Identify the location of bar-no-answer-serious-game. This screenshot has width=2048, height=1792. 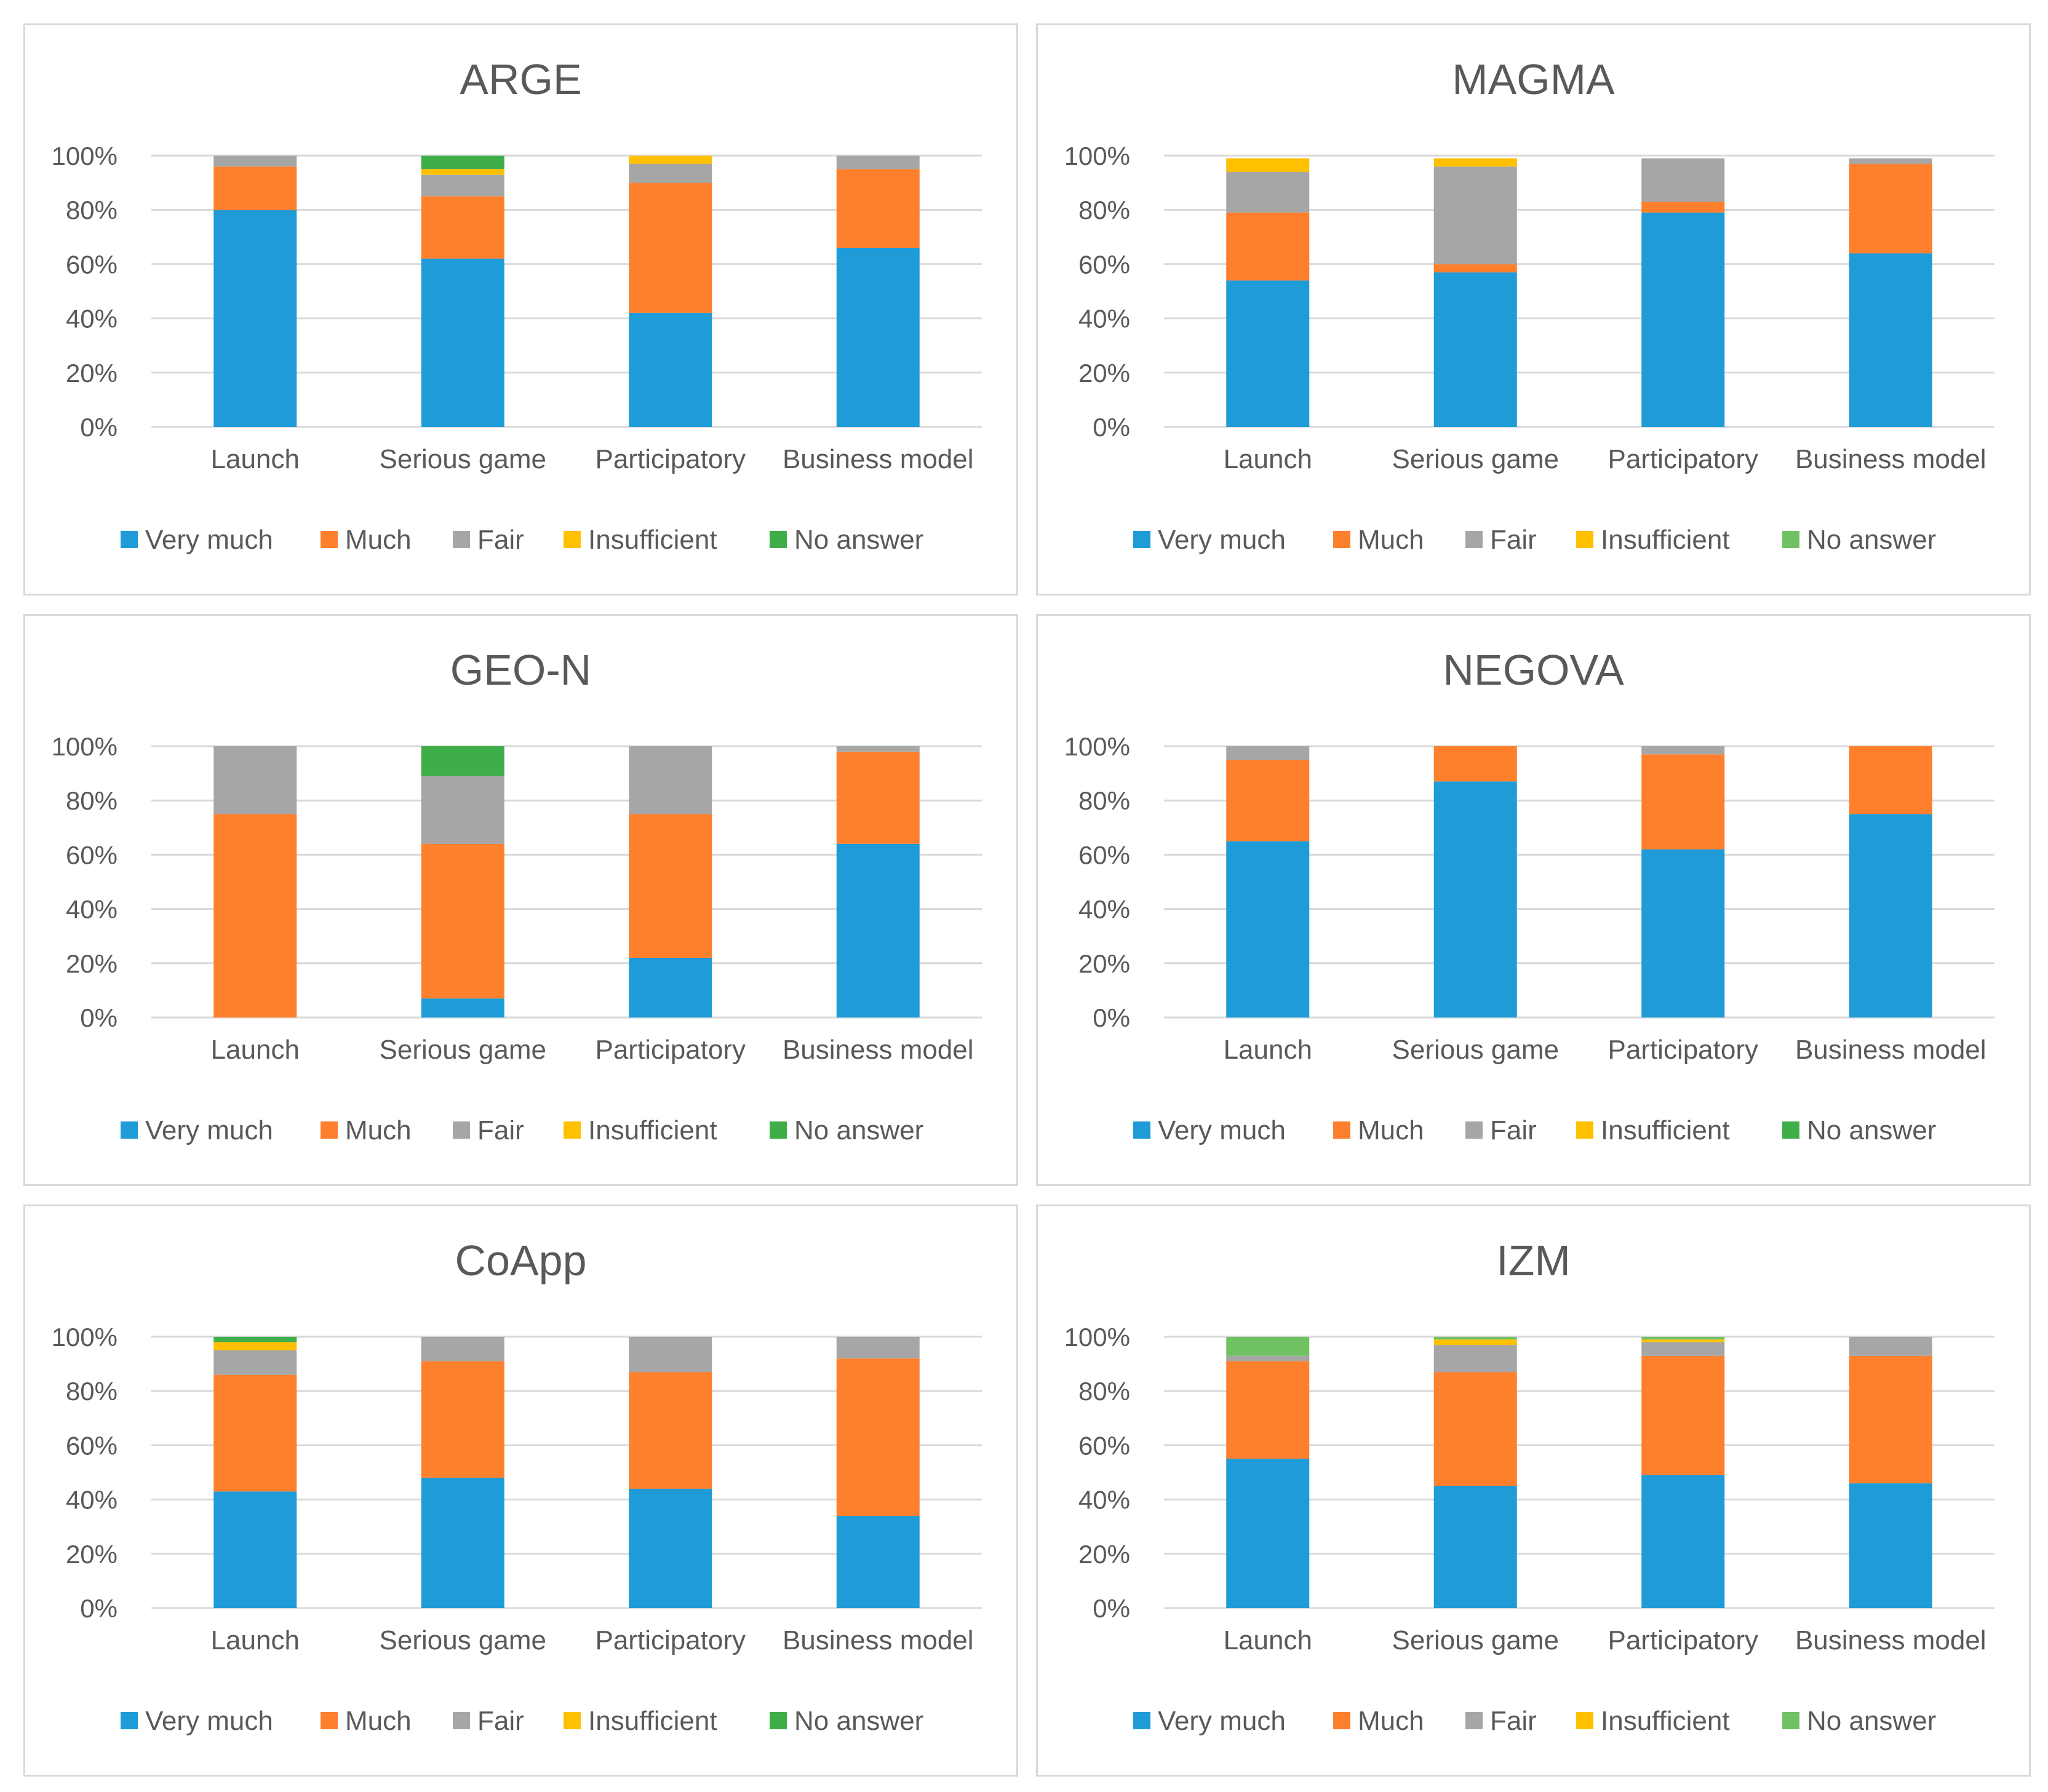
(462, 163).